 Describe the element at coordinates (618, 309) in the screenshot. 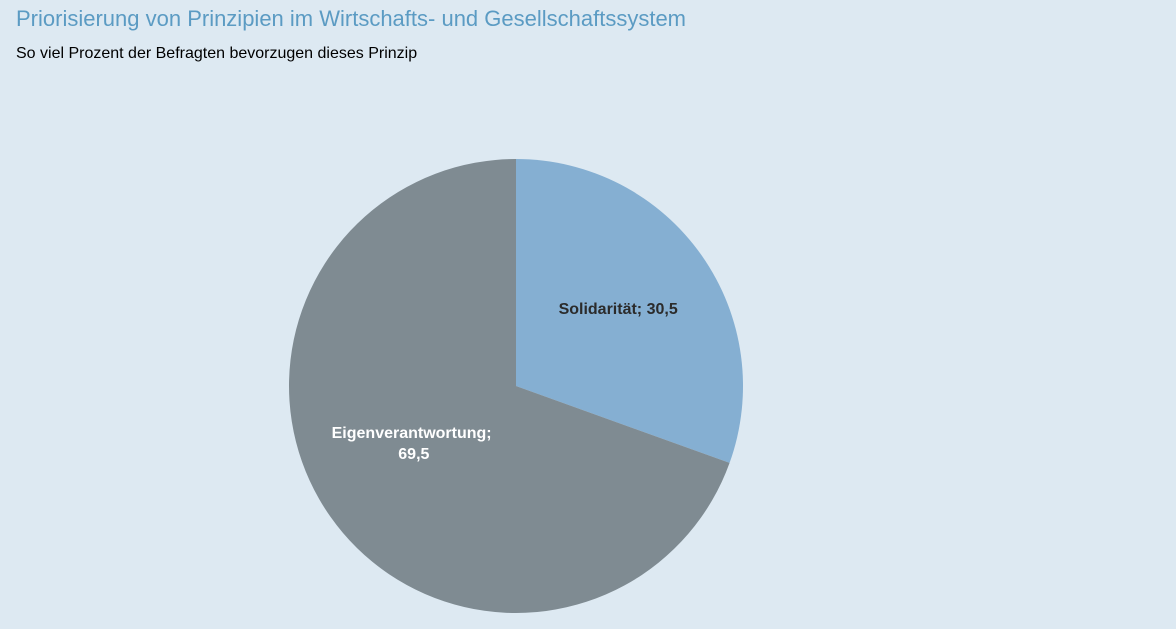

I see `data-label: Solidarität; 30,5` at that location.